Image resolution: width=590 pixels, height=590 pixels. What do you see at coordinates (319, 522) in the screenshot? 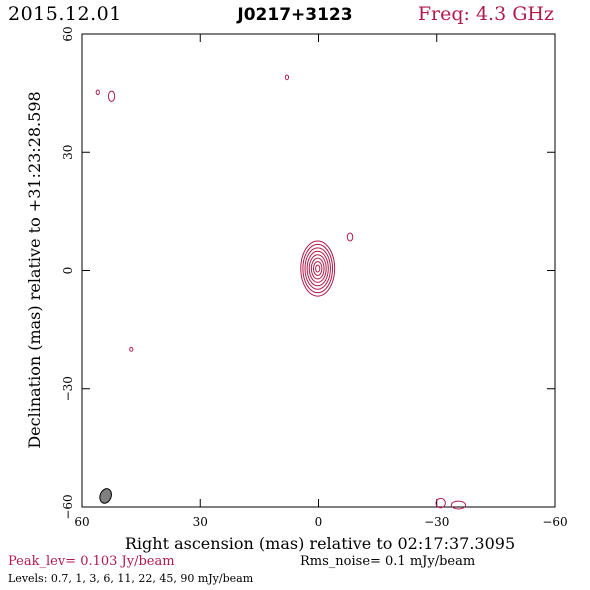
I see `x-tick-label: 0` at bounding box center [319, 522].